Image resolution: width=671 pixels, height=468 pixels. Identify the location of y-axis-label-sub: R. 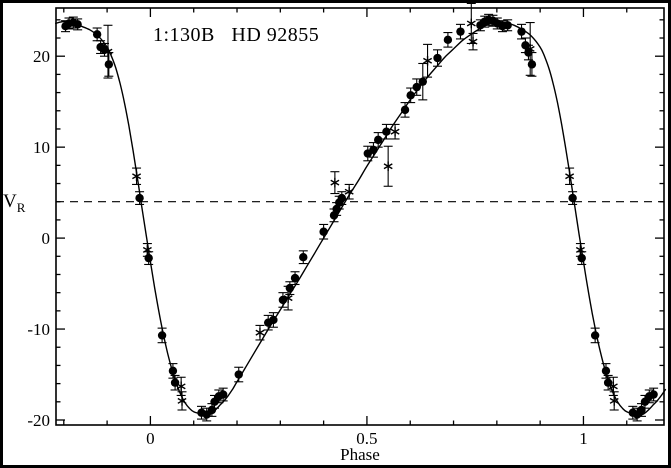
(21, 207).